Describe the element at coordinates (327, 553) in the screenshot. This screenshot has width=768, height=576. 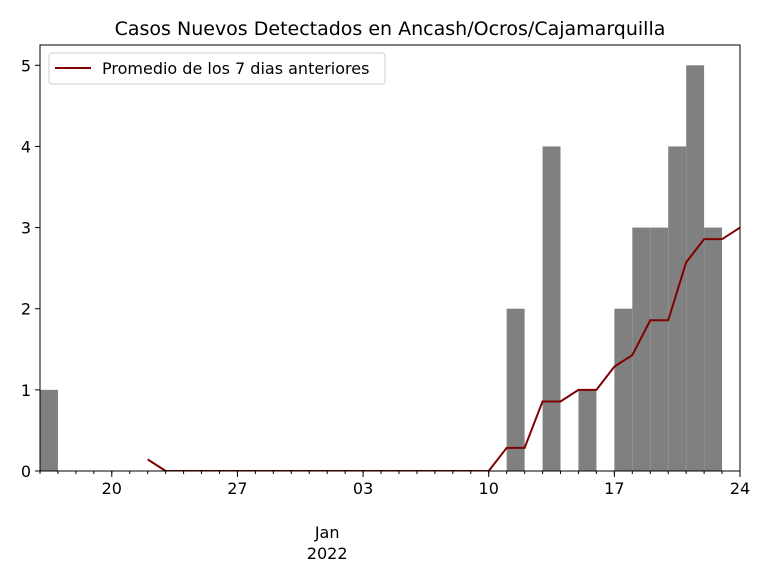
I see `x-secondary-label-year: 2022` at that location.